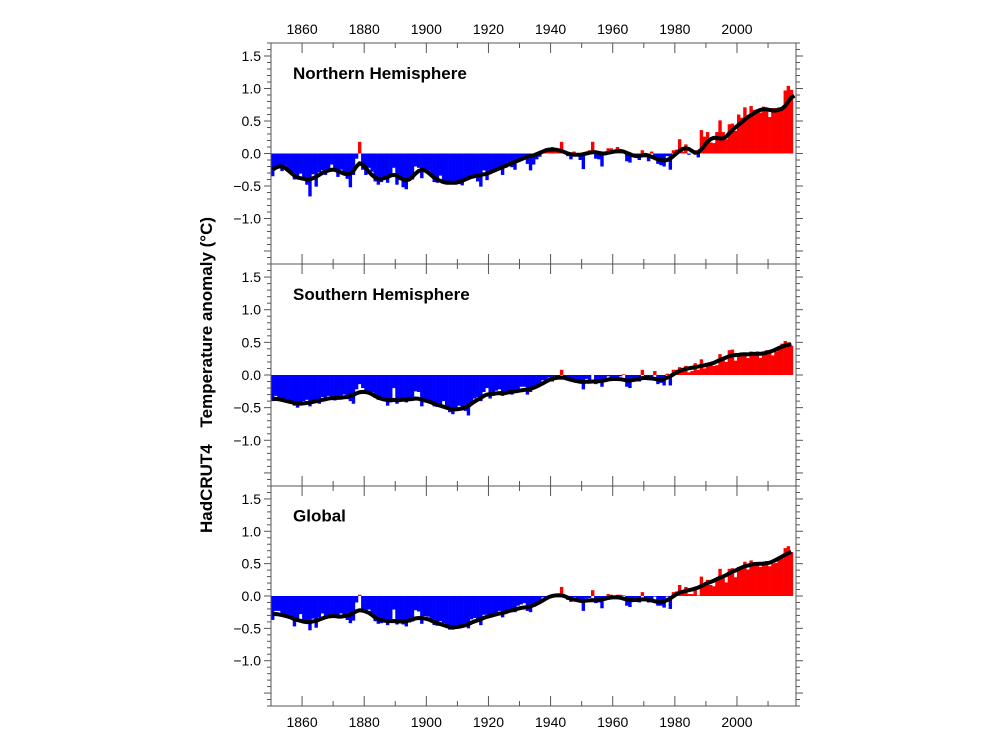 The width and height of the screenshot is (1000, 750). What do you see at coordinates (729, 582) in the screenshot?
I see `bar-1997` at bounding box center [729, 582].